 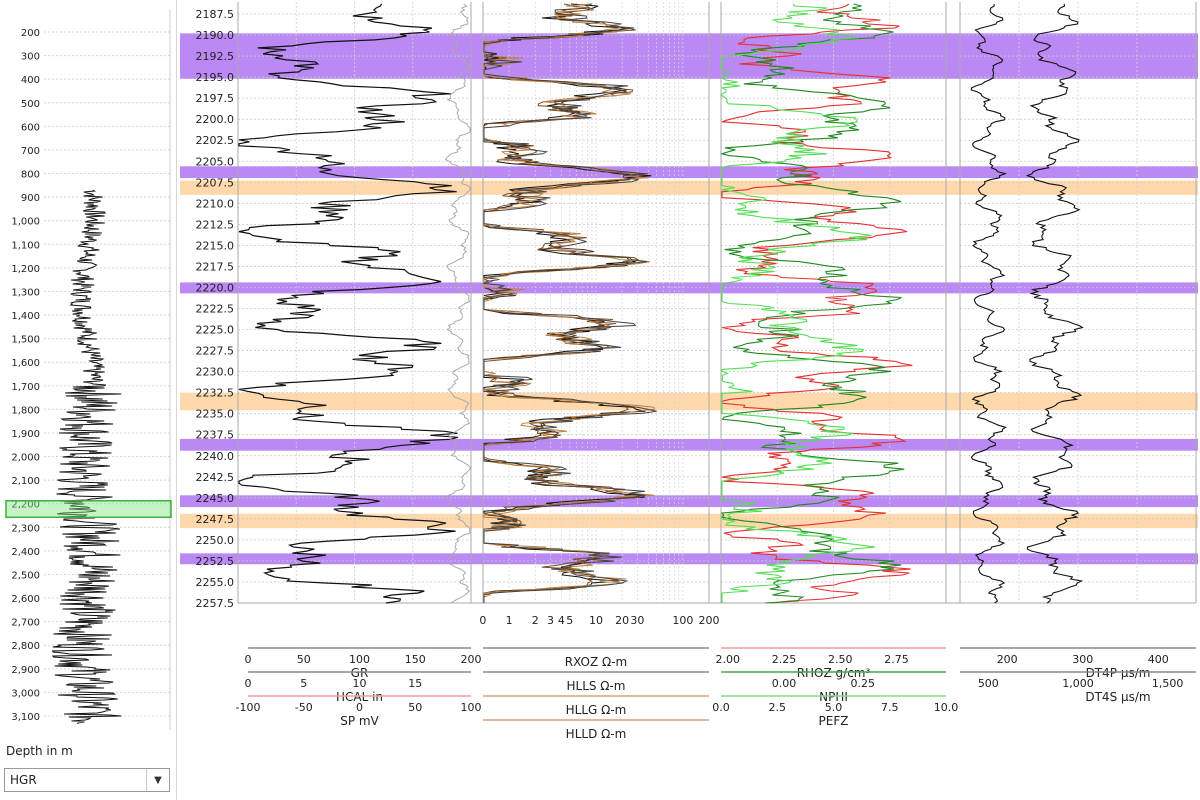 I want to click on scale-tick-label: 2.5, so click(x=778, y=707).